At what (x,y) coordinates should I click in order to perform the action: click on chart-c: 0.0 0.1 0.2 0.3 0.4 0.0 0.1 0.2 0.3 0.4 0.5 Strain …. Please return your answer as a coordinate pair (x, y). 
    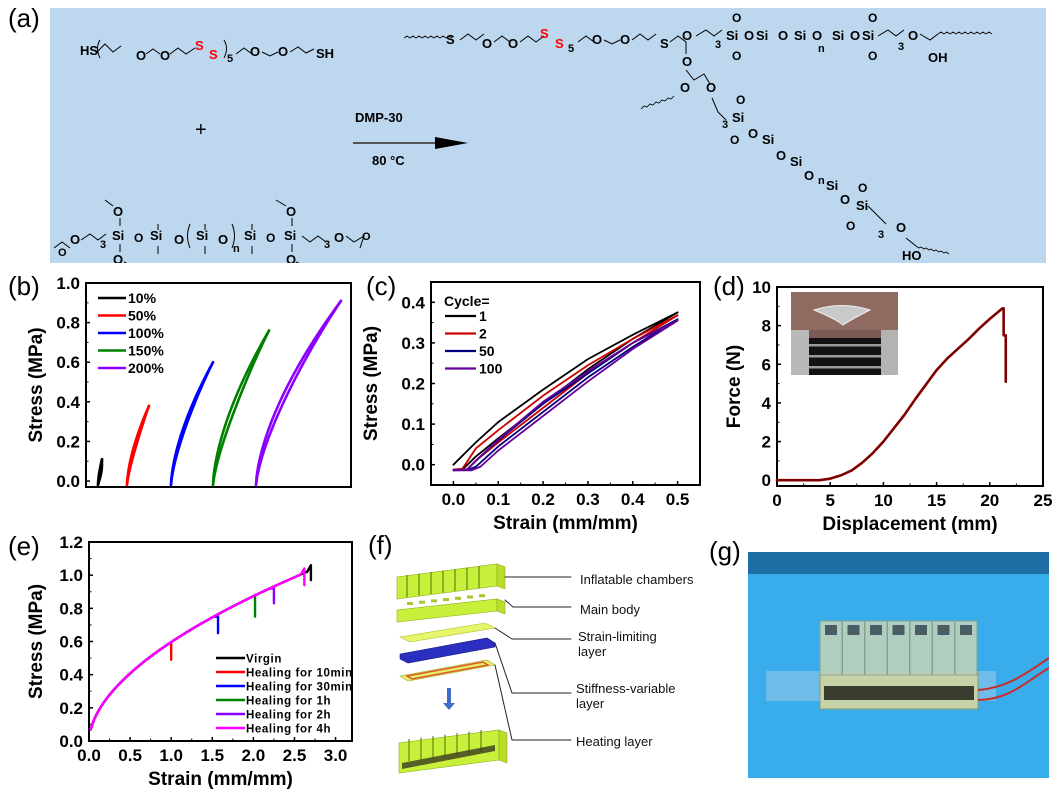
    Looking at the image, I should click on (531, 407).